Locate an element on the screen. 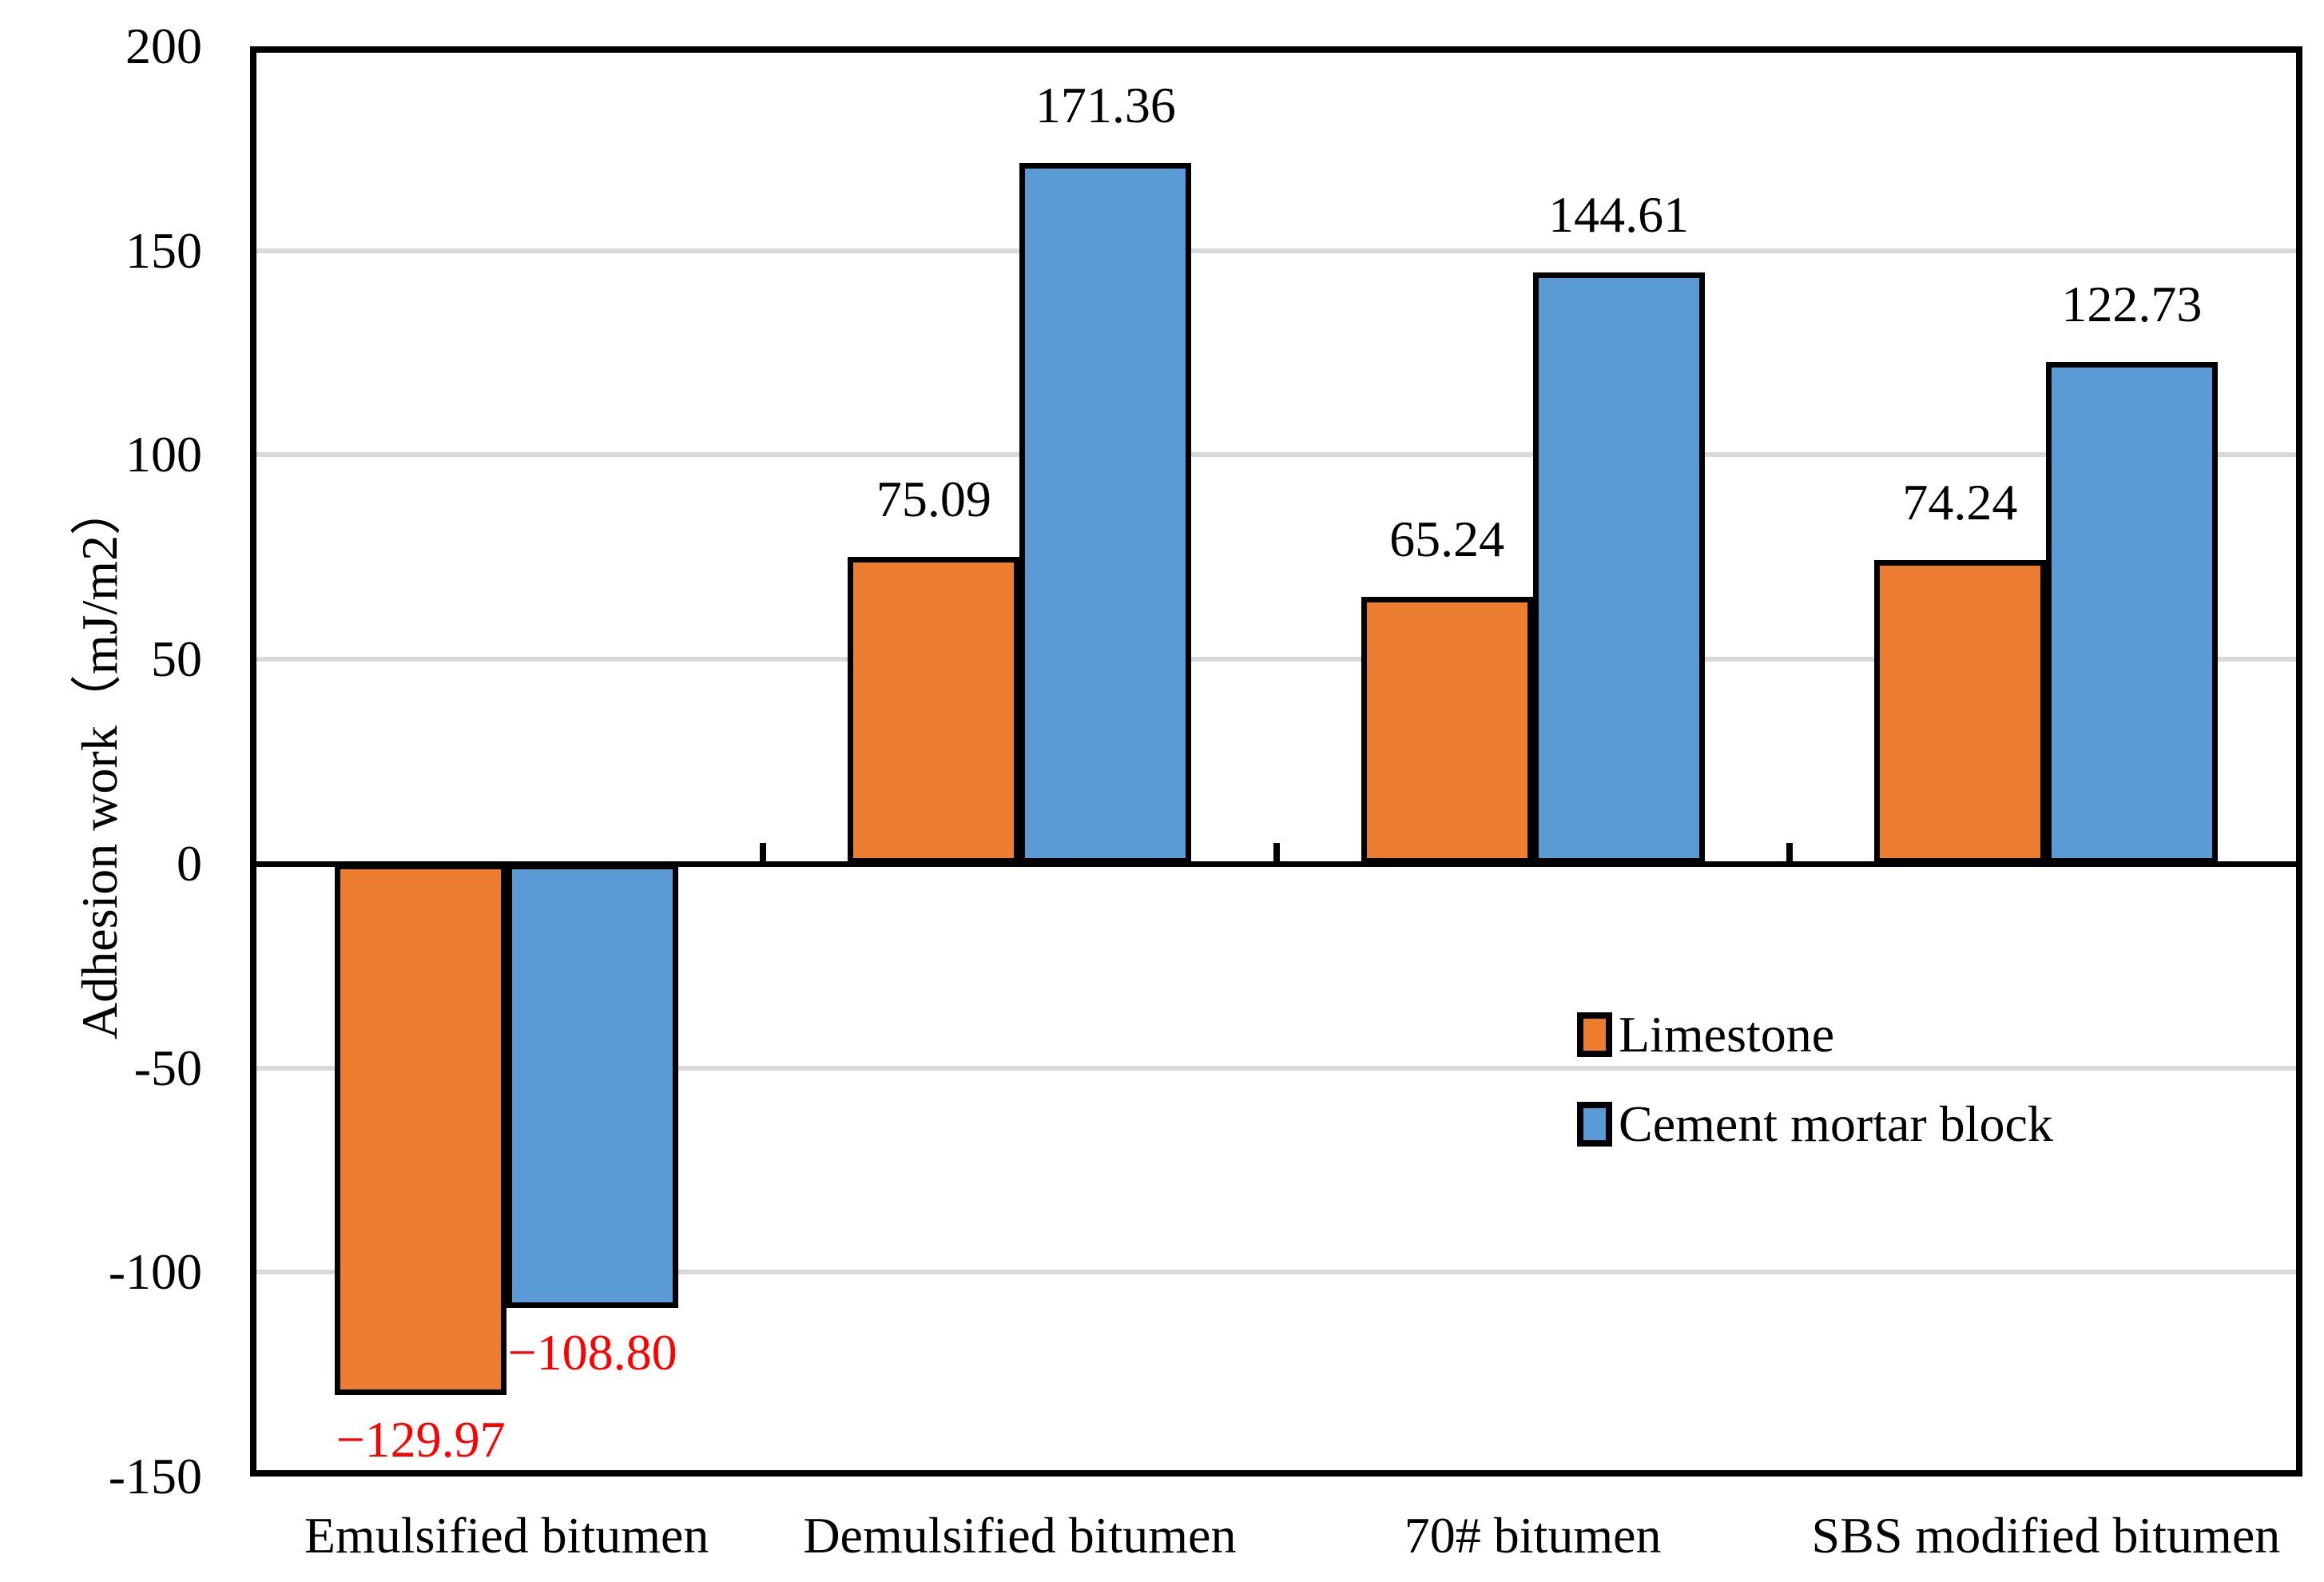  y-tick-label: 50 is located at coordinates (177, 659).